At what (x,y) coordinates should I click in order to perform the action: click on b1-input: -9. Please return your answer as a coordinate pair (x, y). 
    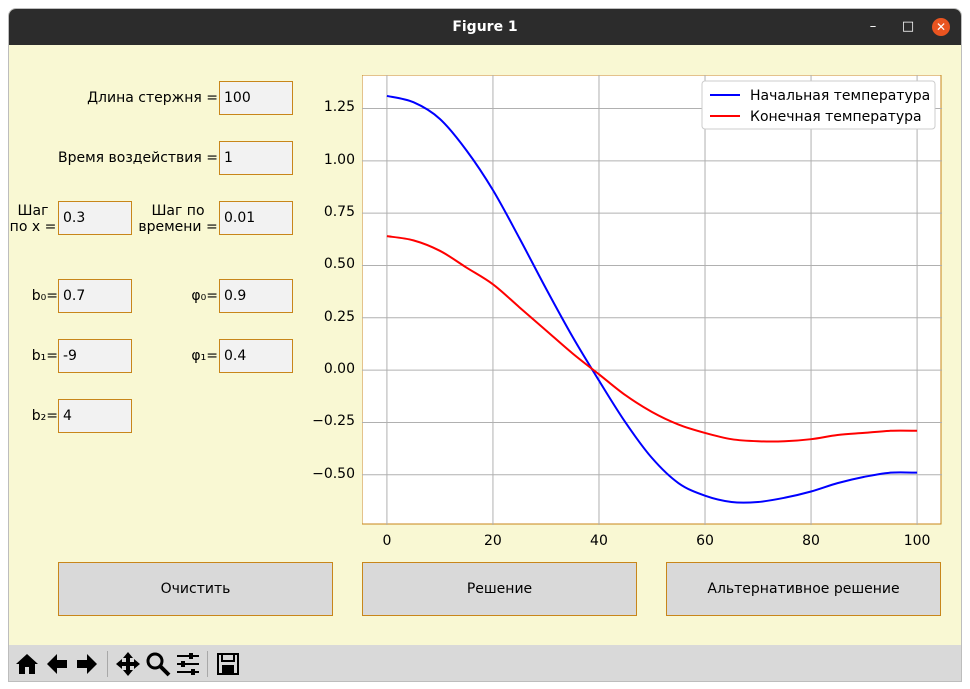
    Looking at the image, I should click on (95, 356).